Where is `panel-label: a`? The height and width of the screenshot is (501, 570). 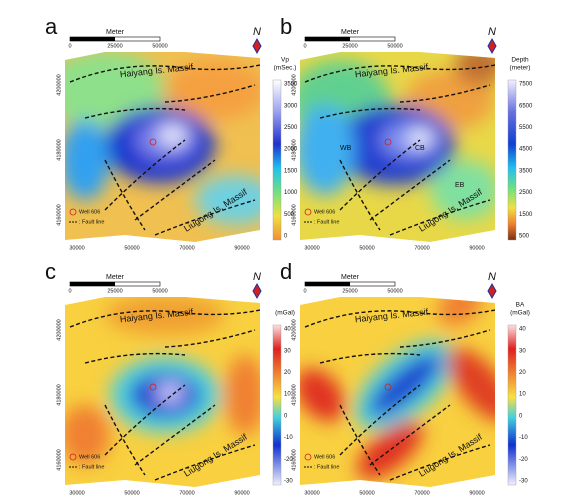
panel-label: a is located at coordinates (51, 26).